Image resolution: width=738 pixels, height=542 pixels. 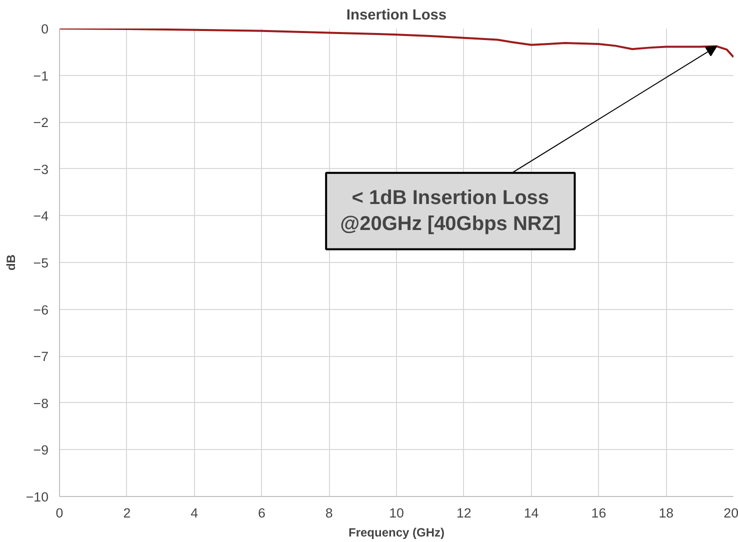 I want to click on x-axis-title: Frequency (GHz), so click(x=396, y=533).